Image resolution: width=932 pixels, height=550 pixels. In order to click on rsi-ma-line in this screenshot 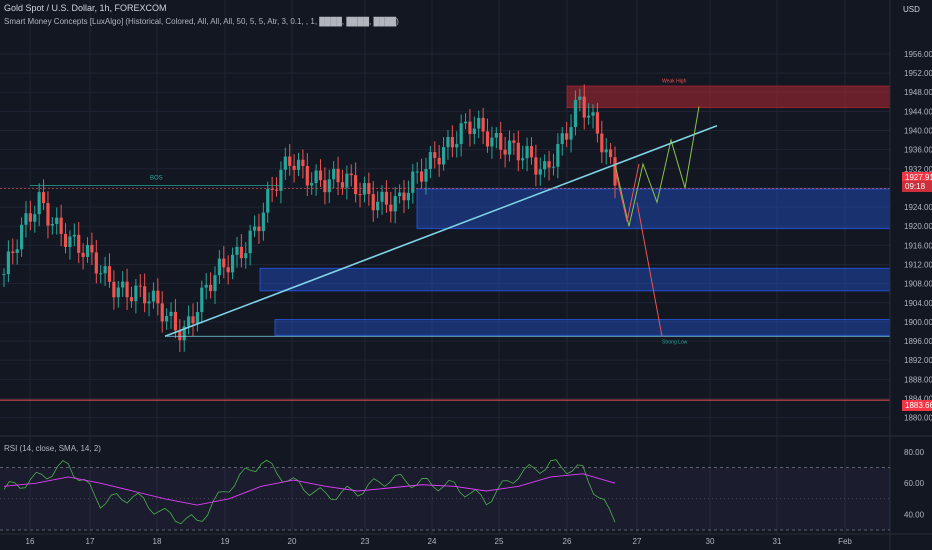, I will do `click(309, 489)`.